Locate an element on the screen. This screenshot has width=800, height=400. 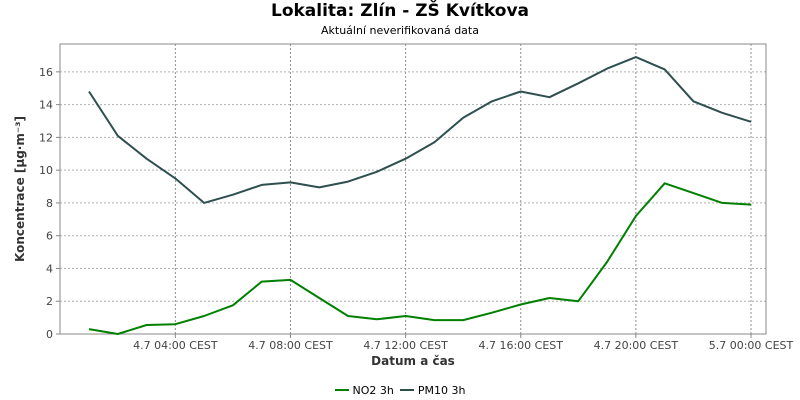
y-axis: 0 2 4 6 8 10 12 14 16 is located at coordinates (49, 203).